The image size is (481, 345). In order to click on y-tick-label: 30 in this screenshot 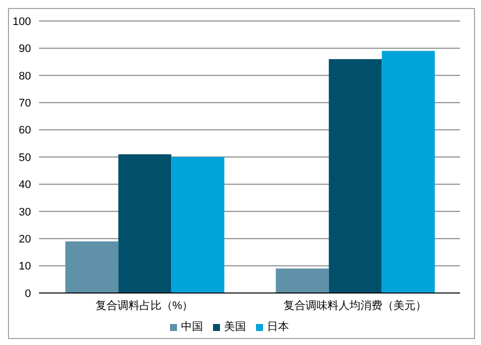, I will do `click(24, 212)`.